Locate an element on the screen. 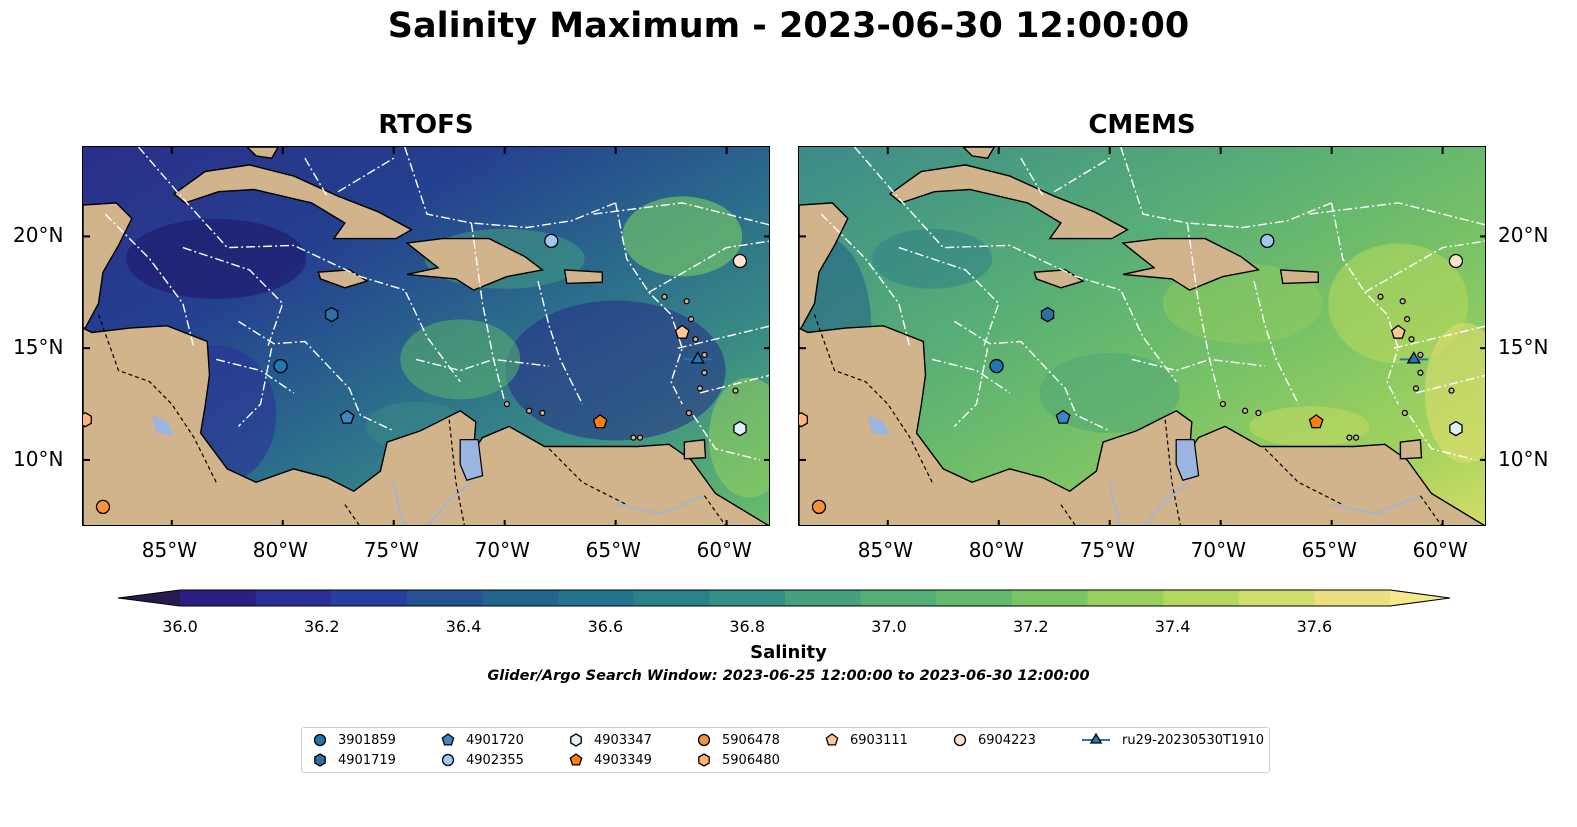 This screenshot has height=827, width=1577. lat-tick-label-right: 10°N is located at coordinates (1523, 458).